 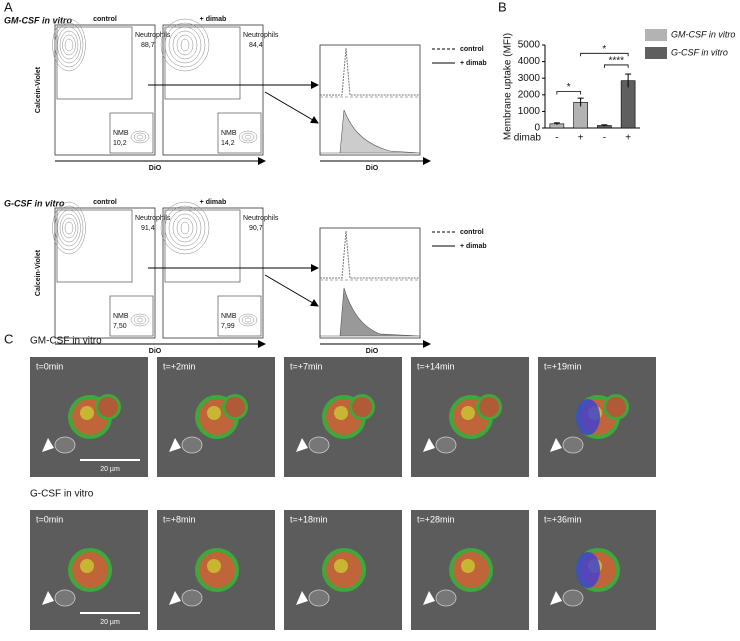 I want to click on plot-title: control, so click(x=105, y=202).